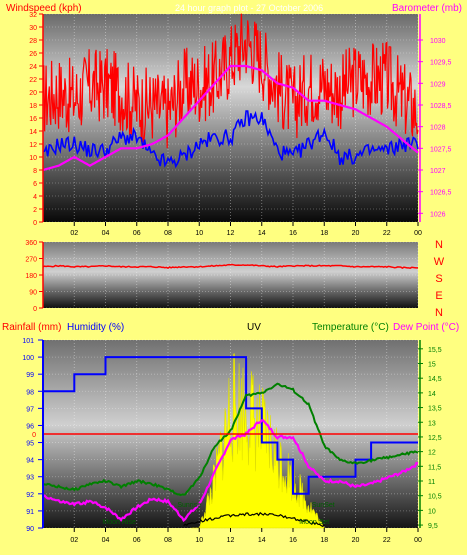 Image resolution: width=467 pixels, height=555 pixels. What do you see at coordinates (262, 233) in the screenshot?
I see `x-tick-label: 14` at bounding box center [262, 233].